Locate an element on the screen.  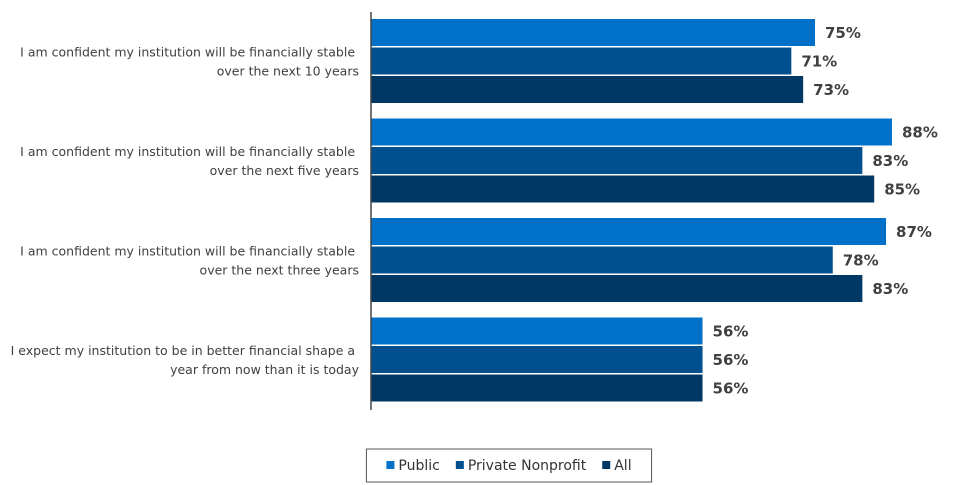
data-label: 75% is located at coordinates (843, 33).